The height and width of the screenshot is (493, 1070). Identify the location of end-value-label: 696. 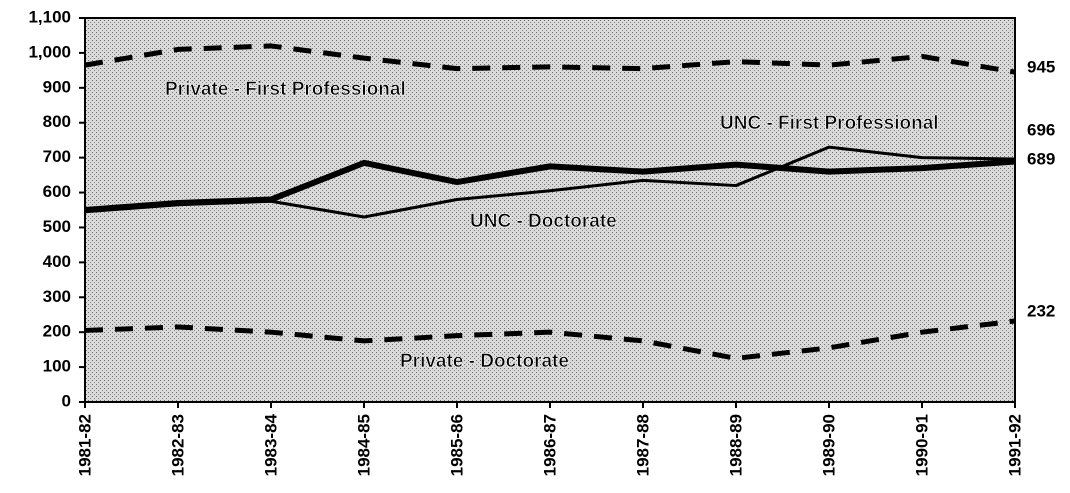
(1041, 129).